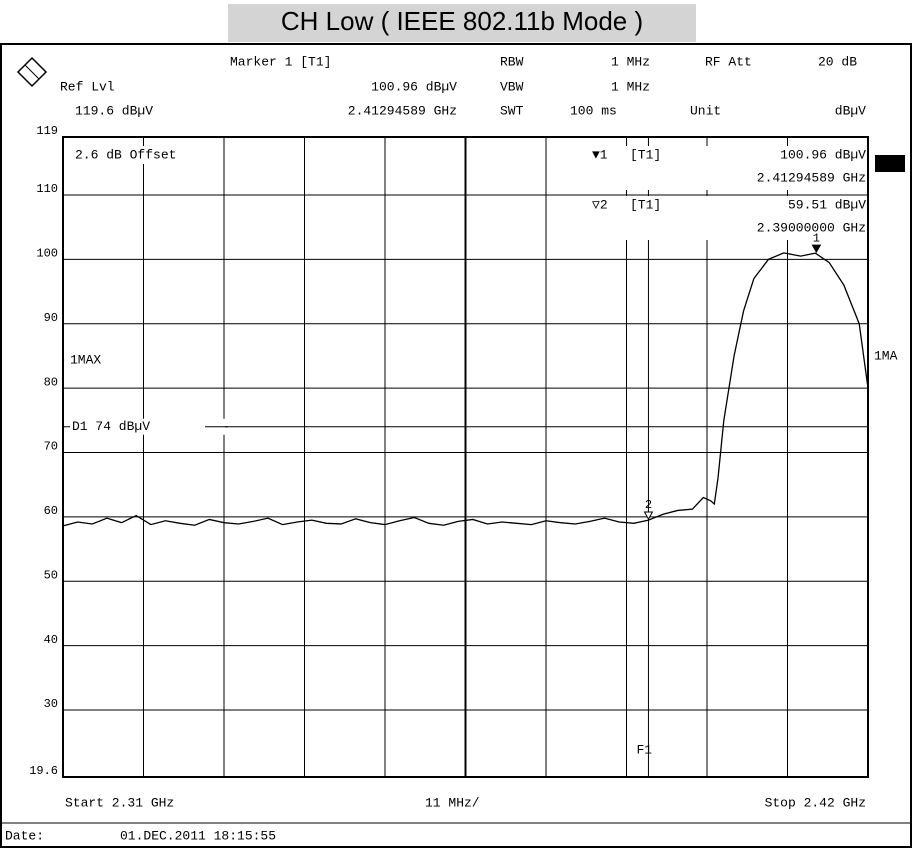 The height and width of the screenshot is (849, 913). I want to click on rbw-value: 1 MHz, so click(630, 61).